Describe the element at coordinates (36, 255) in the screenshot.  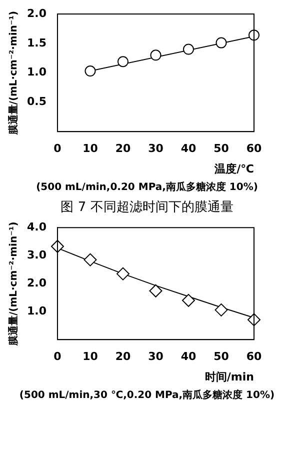
I see `y-tick-label: 3.0` at that location.